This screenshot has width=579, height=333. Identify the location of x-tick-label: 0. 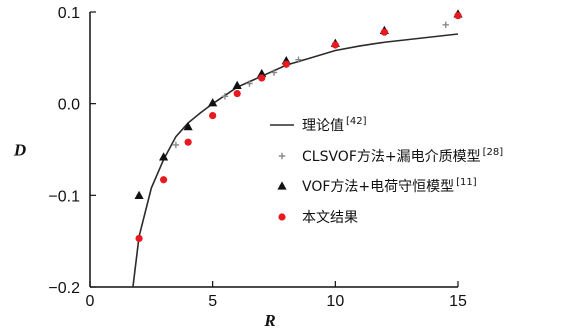
(90, 301).